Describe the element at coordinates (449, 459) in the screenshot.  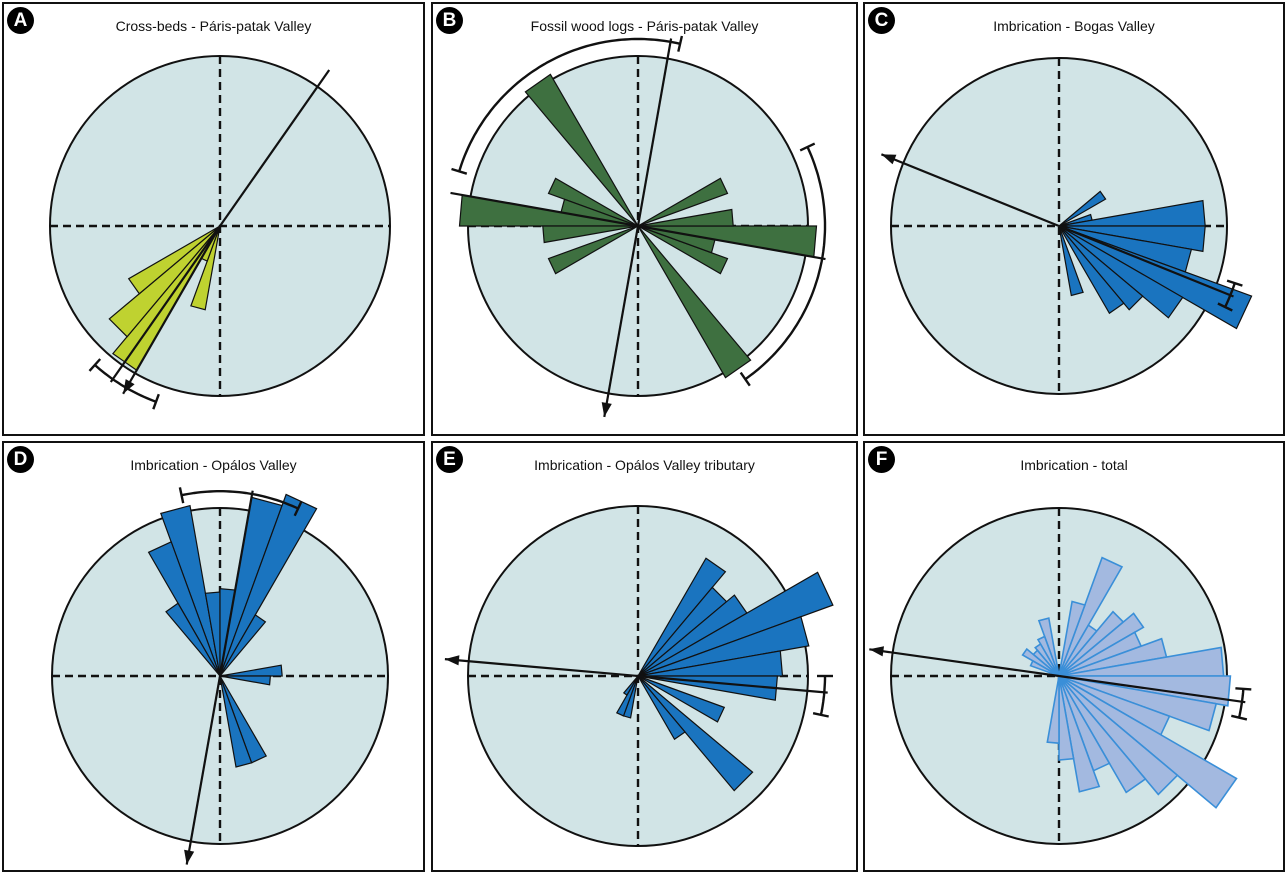
I see `panel-label: E` at that location.